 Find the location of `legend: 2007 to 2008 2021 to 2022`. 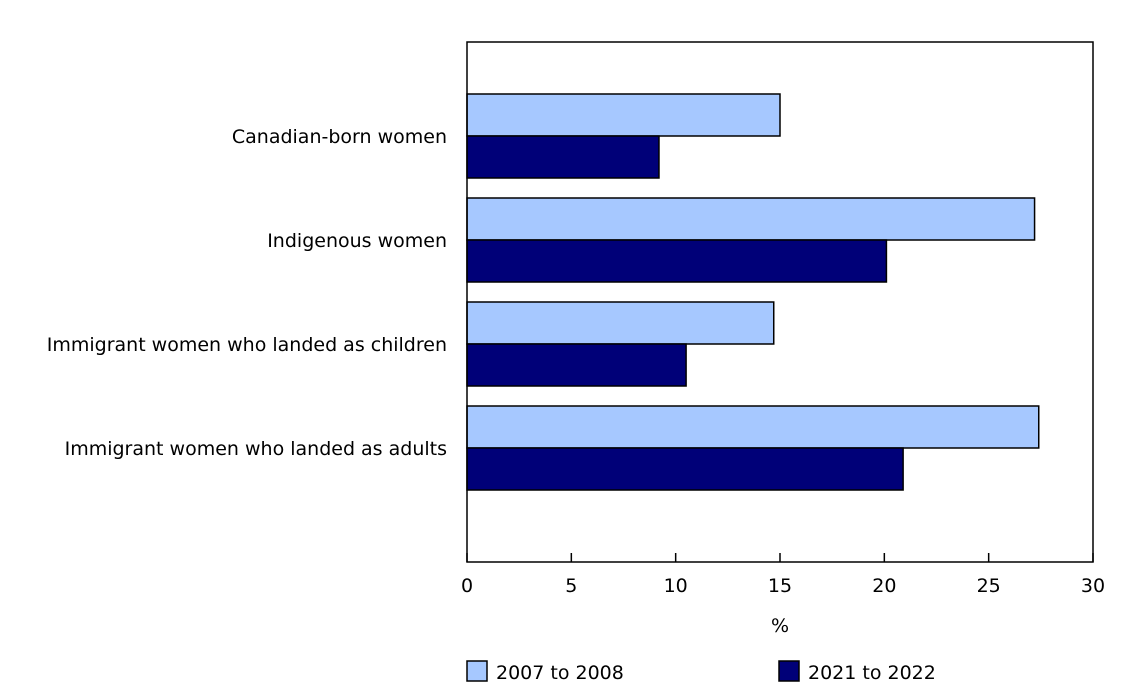

legend: 2007 to 2008 2021 to 2022 is located at coordinates (701, 672).